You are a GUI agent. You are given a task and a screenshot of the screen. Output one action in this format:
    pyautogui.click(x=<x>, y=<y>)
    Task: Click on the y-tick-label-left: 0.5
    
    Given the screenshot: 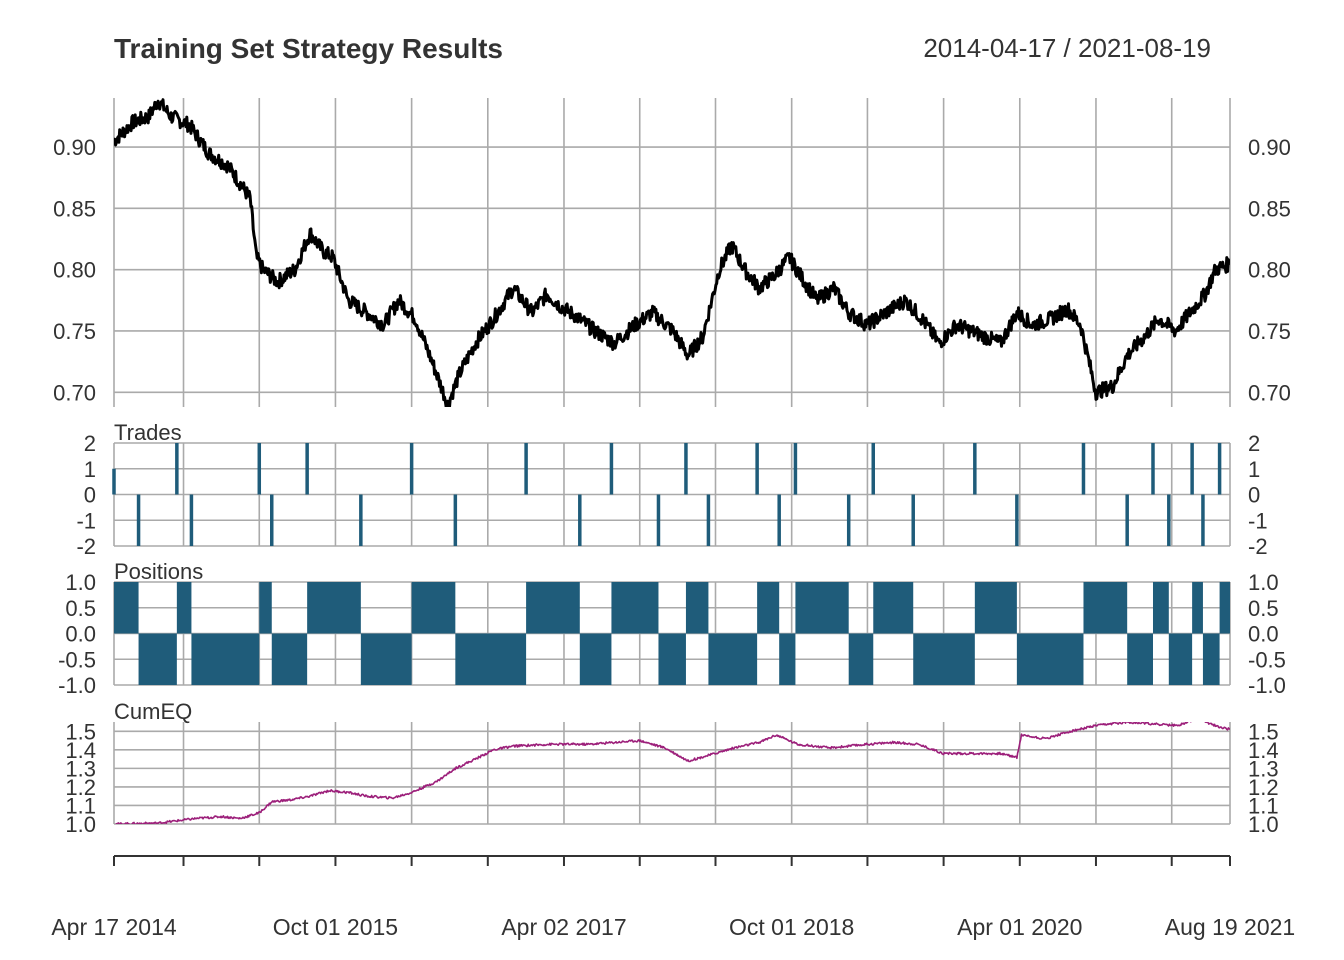 What is the action you would take?
    pyautogui.click(x=80, y=608)
    